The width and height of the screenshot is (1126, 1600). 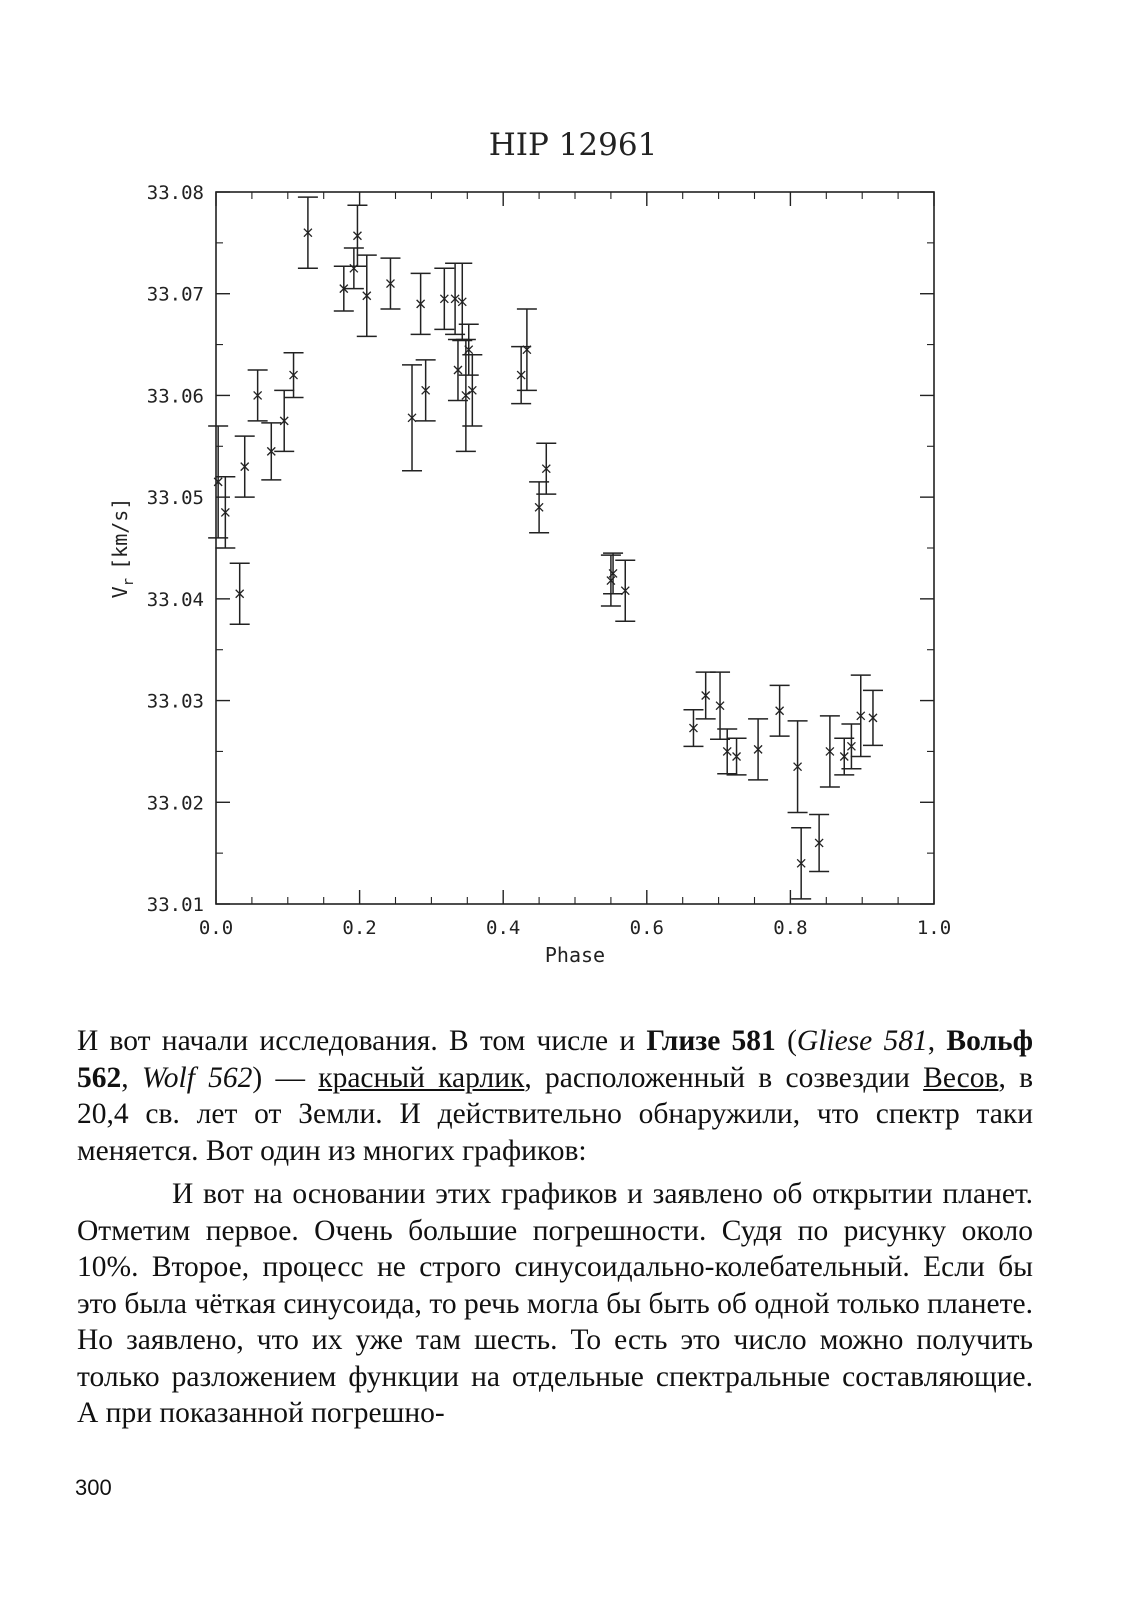 I want to click on gliese-name-latin: Gliese 581, so click(x=862, y=1041).